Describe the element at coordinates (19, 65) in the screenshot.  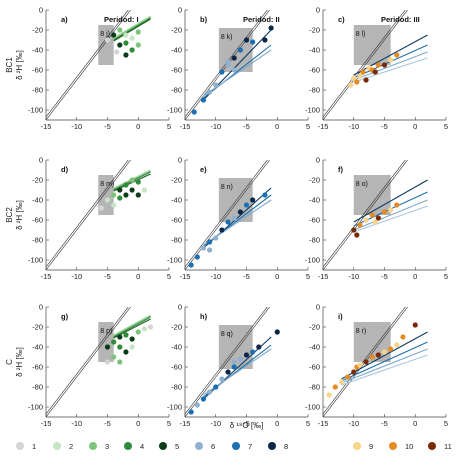
I see `y-axis-title: δ ²H [‰]` at that location.